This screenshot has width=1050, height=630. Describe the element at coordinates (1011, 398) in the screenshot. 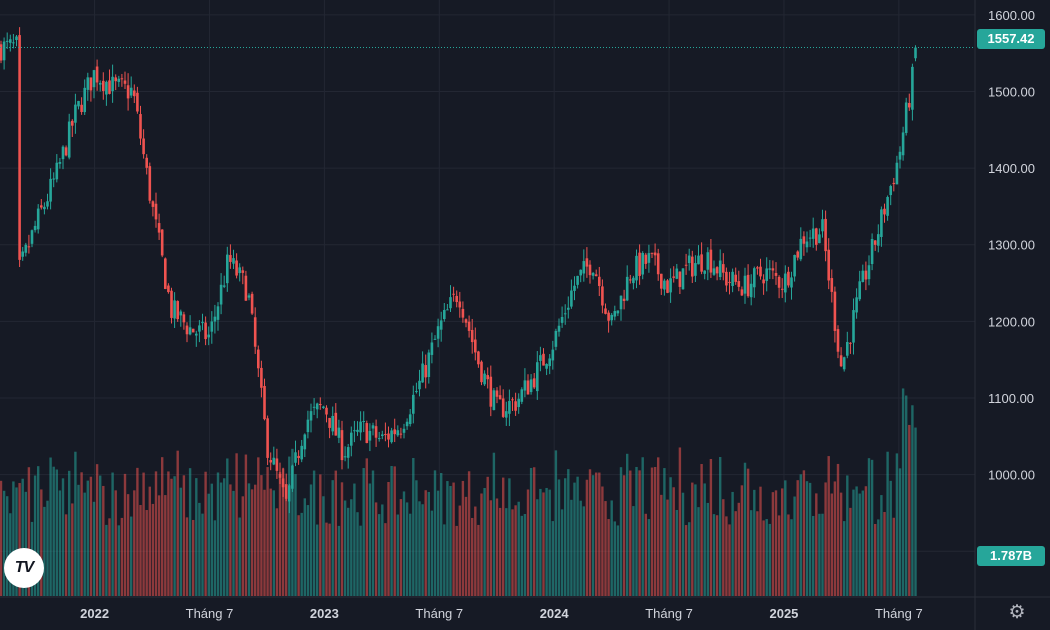

I see `y-axis-tick-label: 1100.00` at that location.